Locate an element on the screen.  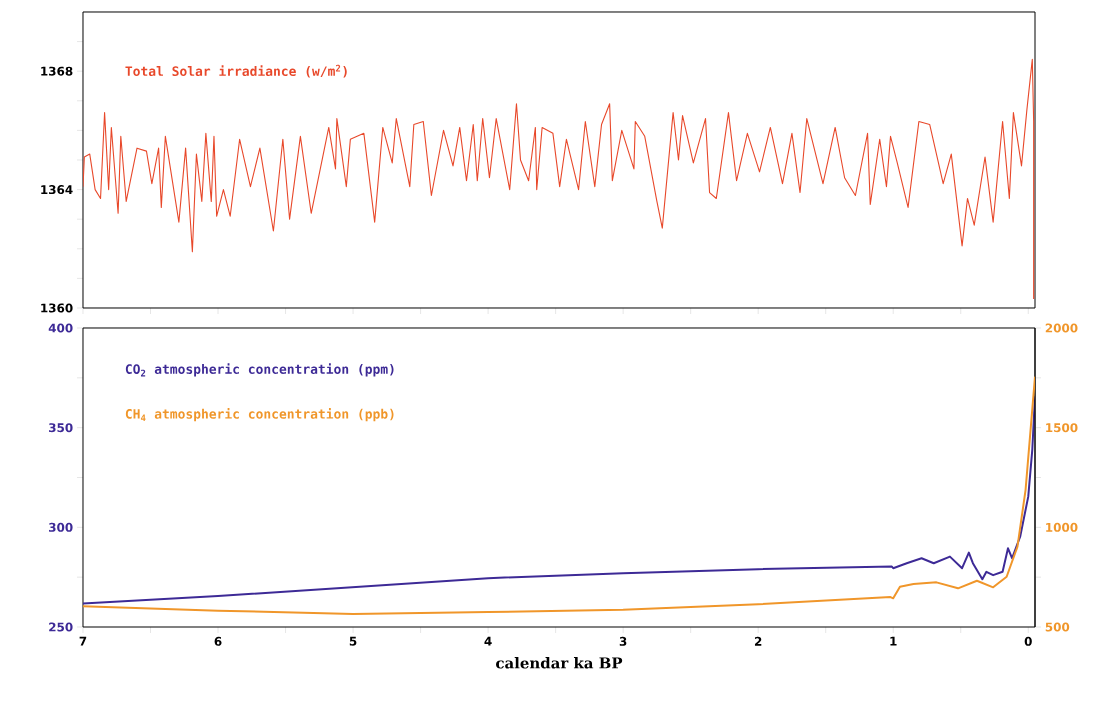
y-tick-label: 1368 is located at coordinates (57, 71).